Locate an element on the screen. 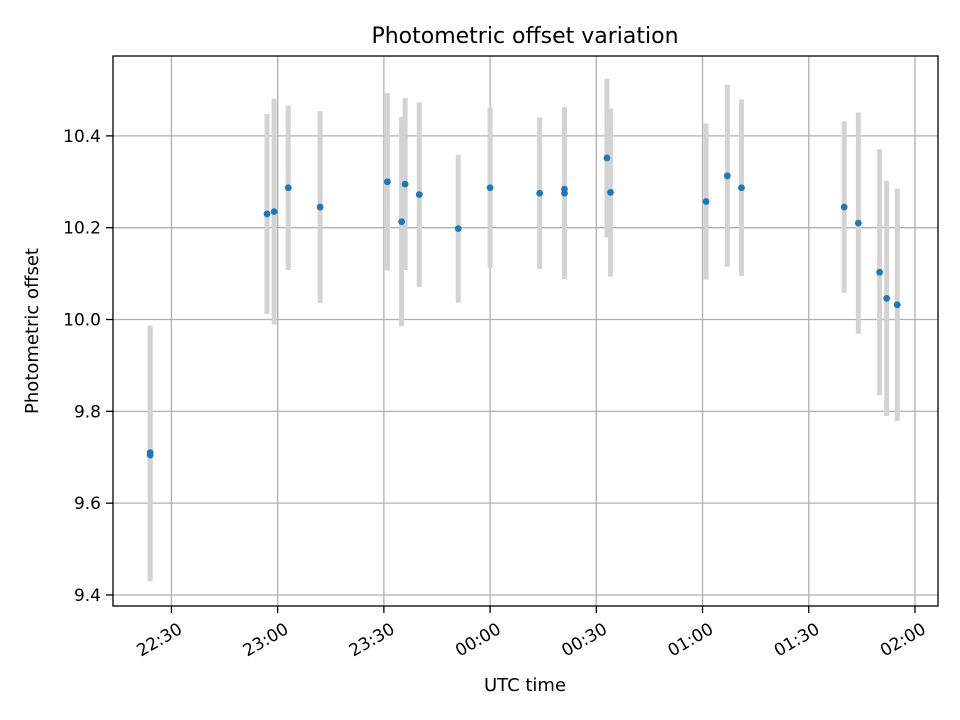 The width and height of the screenshot is (960, 720). y-axis-label: Photometric offset is located at coordinates (32, 331).